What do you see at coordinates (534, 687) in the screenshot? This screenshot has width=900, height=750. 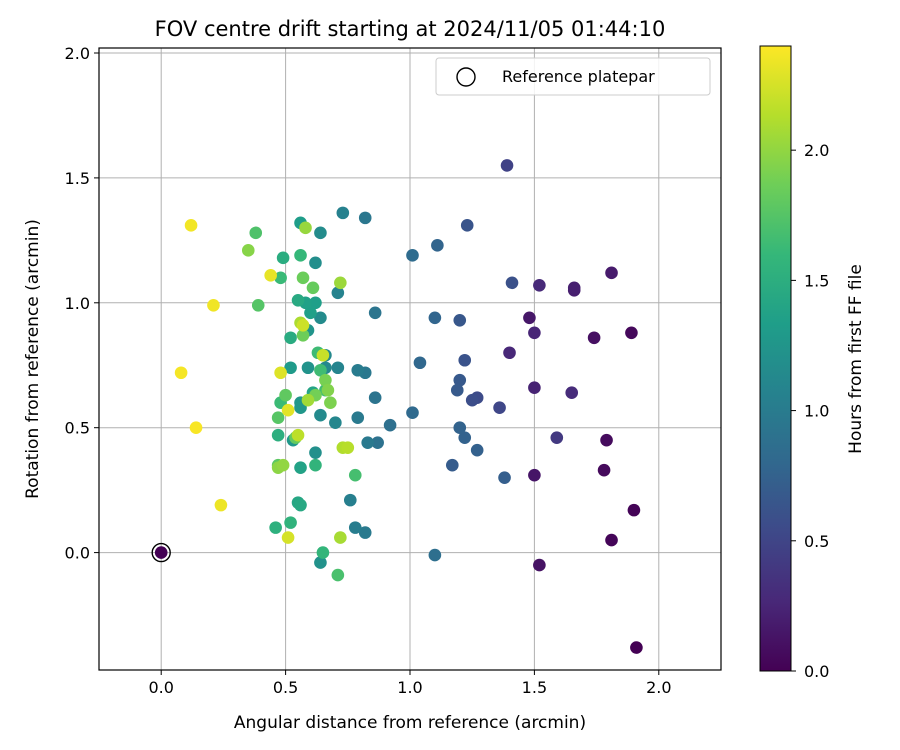 I see `x-tick-label: 1.5` at bounding box center [534, 687].